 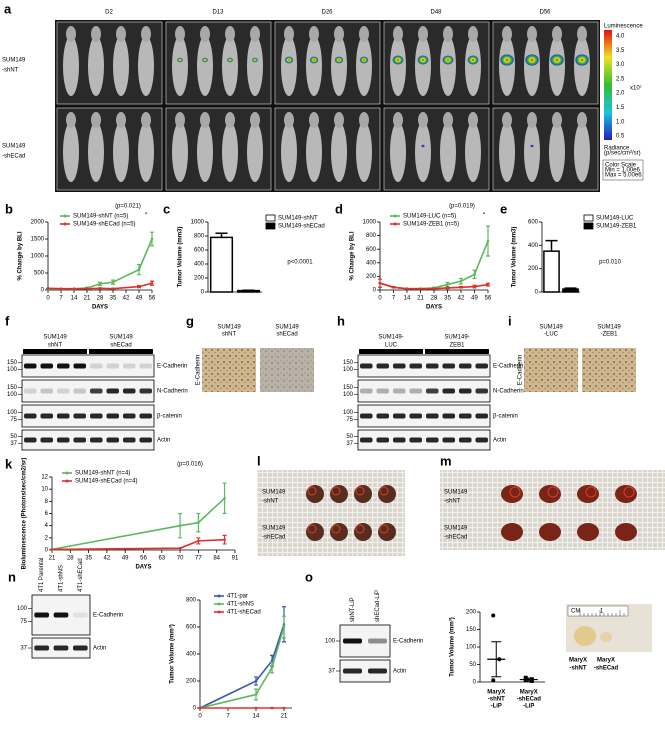 What do you see at coordinates (380, 299) in the screenshot?
I see `x-tick-label: 0` at bounding box center [380, 299].